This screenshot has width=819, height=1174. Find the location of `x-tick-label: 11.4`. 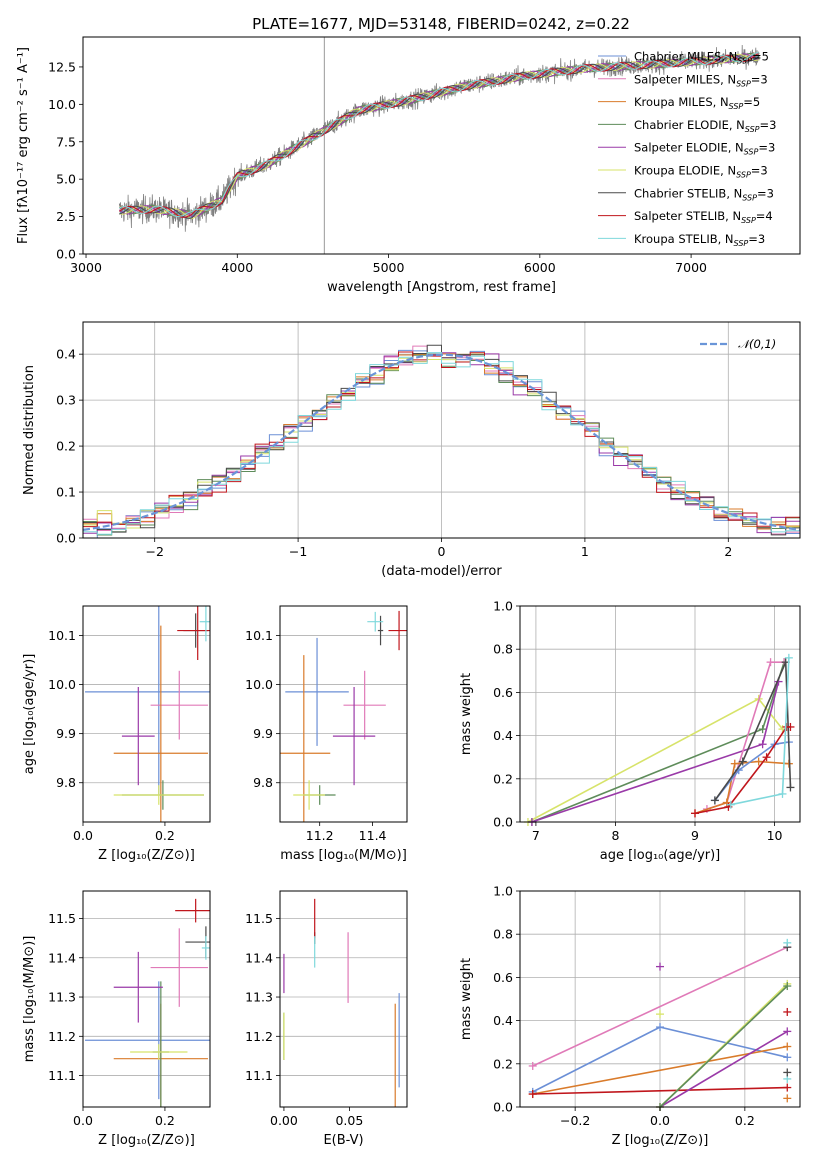

x-tick-label: 11.4 is located at coordinates (373, 835).